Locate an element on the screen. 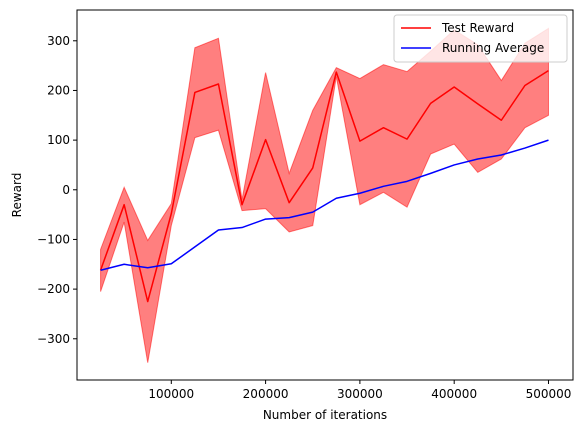 The height and width of the screenshot is (432, 586). y-axis-label: Reward is located at coordinates (17, 195).